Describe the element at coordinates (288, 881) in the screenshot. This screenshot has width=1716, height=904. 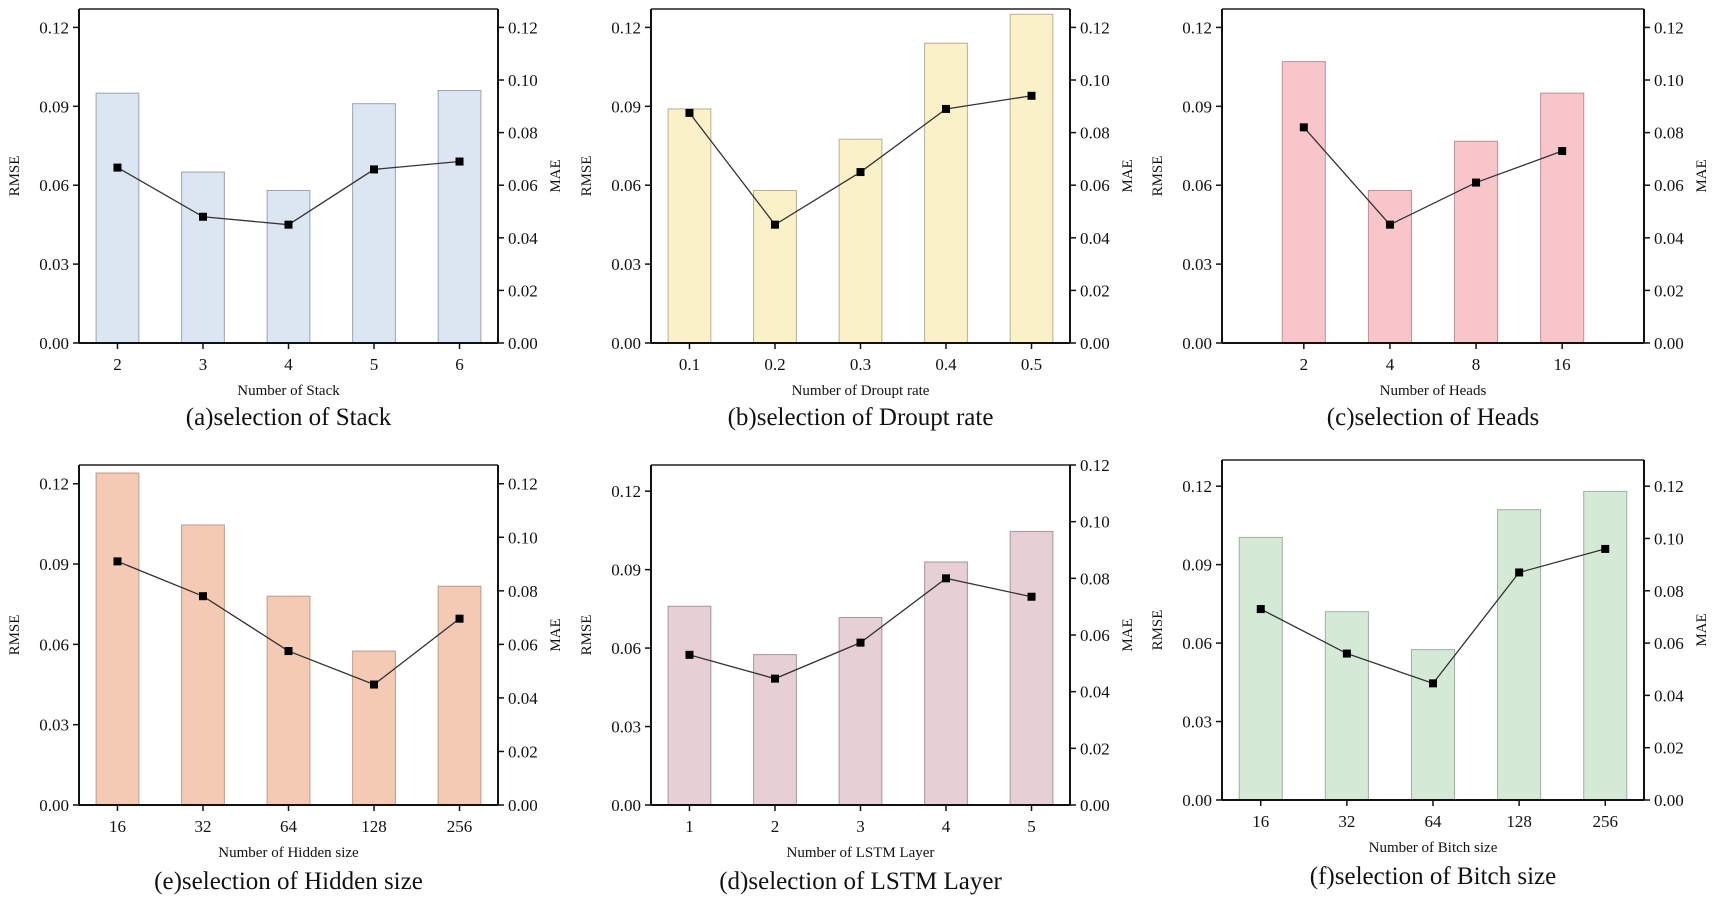
I see `chart-caption: (e)selection of Hidden size` at that location.